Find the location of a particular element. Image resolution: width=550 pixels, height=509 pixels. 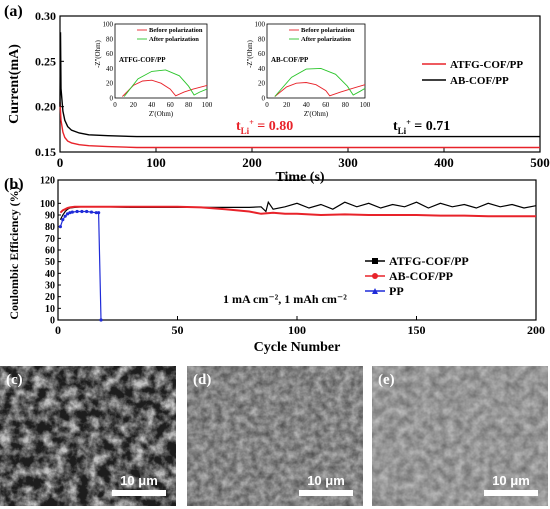

x-tick-label-b: 200 is located at coordinates (536, 330).